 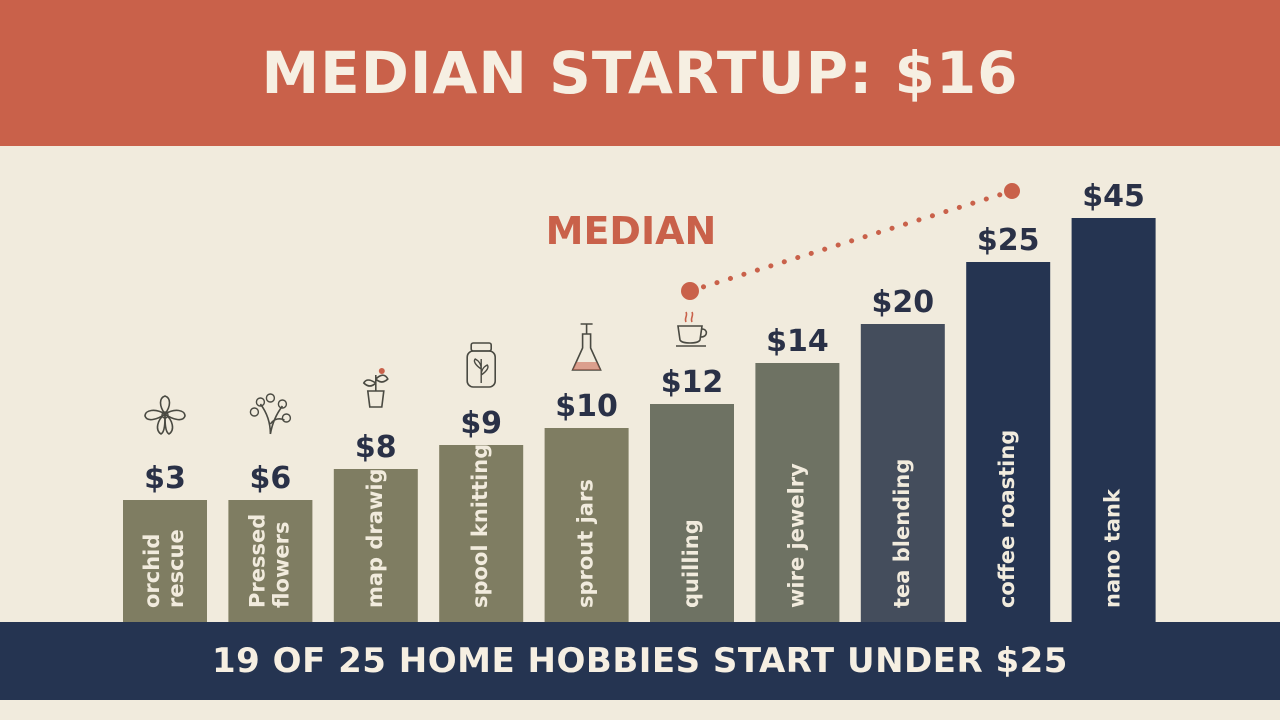 I want to click on category-label-0-1: rescue, so click(x=176, y=568).